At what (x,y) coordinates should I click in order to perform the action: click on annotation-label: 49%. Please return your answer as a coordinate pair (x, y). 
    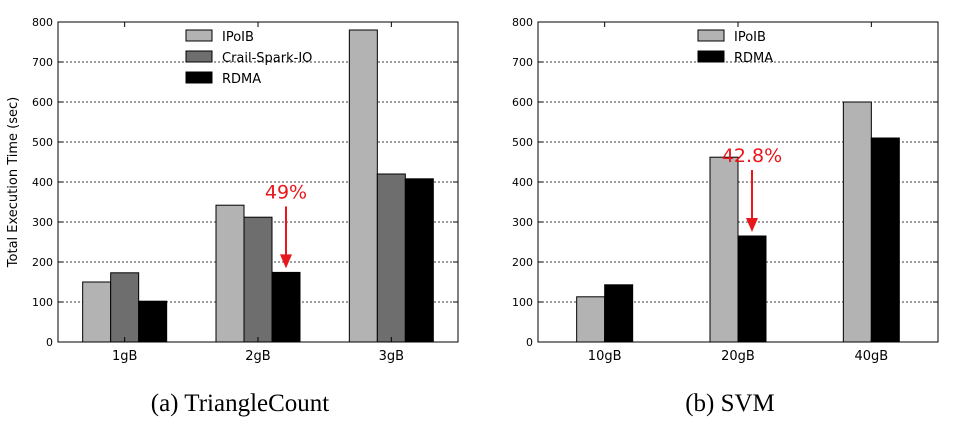
    Looking at the image, I should click on (286, 192).